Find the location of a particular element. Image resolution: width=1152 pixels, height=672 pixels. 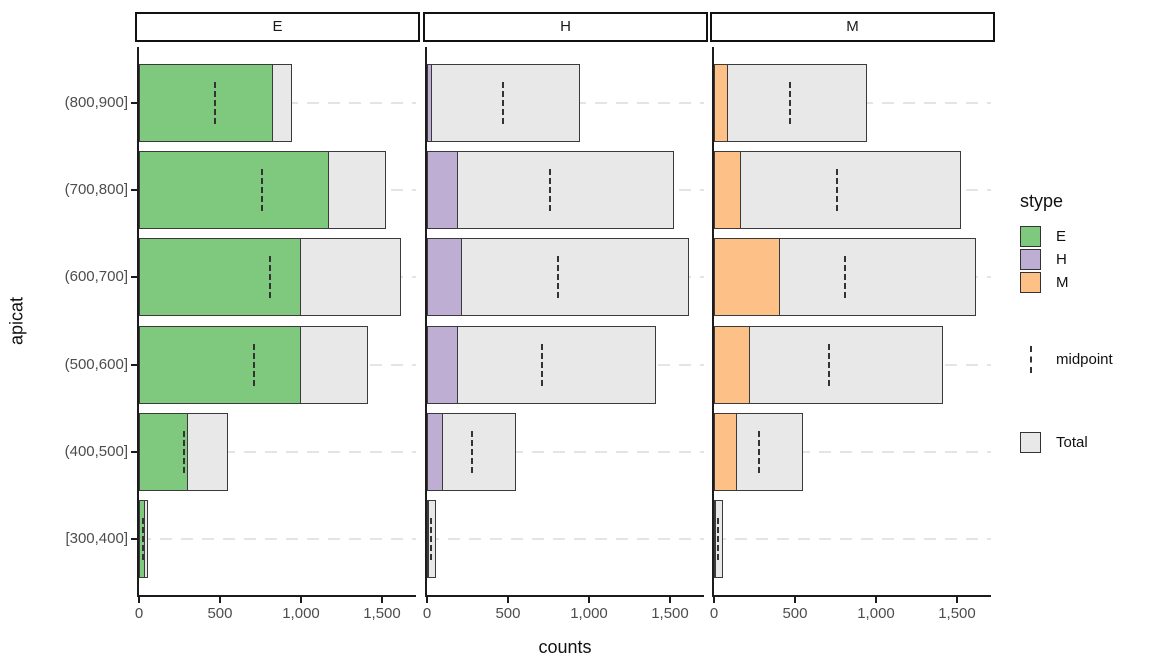

legend-item-label: E is located at coordinates (1061, 236).